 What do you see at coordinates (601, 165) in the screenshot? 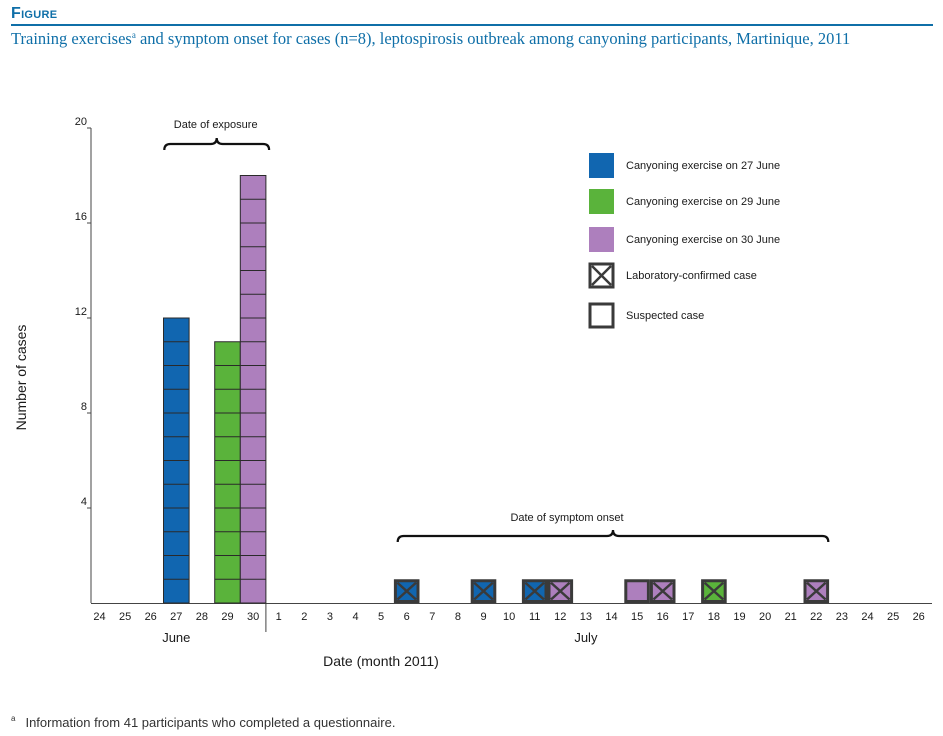
I see `legend-swatch-blue` at bounding box center [601, 165].